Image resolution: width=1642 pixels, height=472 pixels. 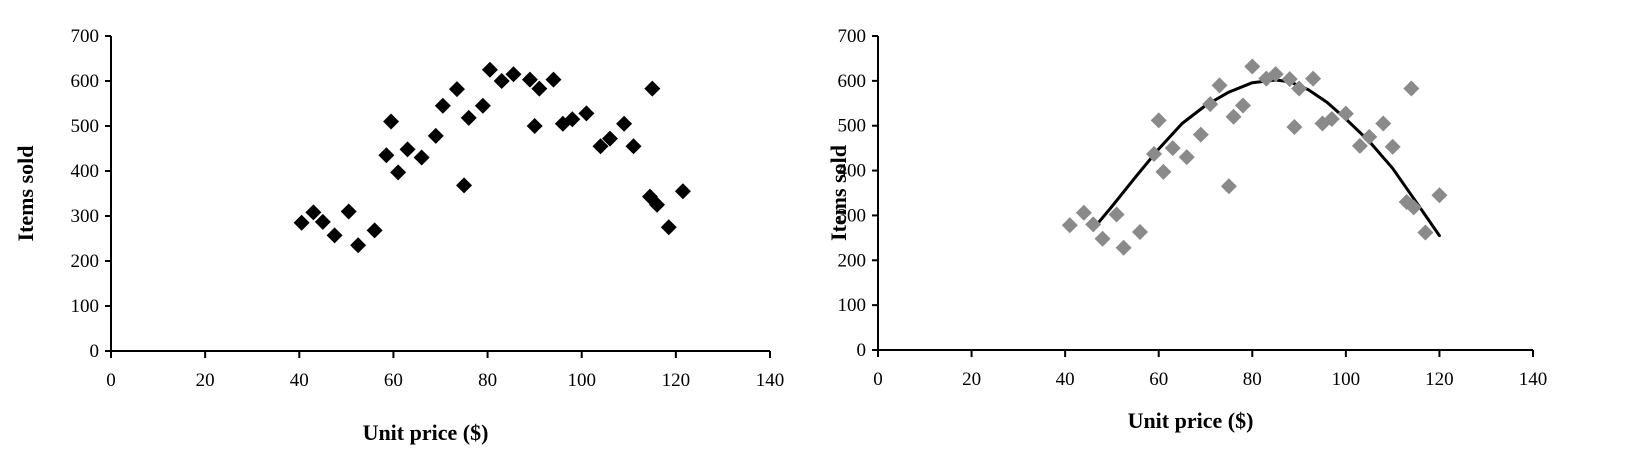 What do you see at coordinates (85, 171) in the screenshot?
I see `y-tick-label: 400` at bounding box center [85, 171].